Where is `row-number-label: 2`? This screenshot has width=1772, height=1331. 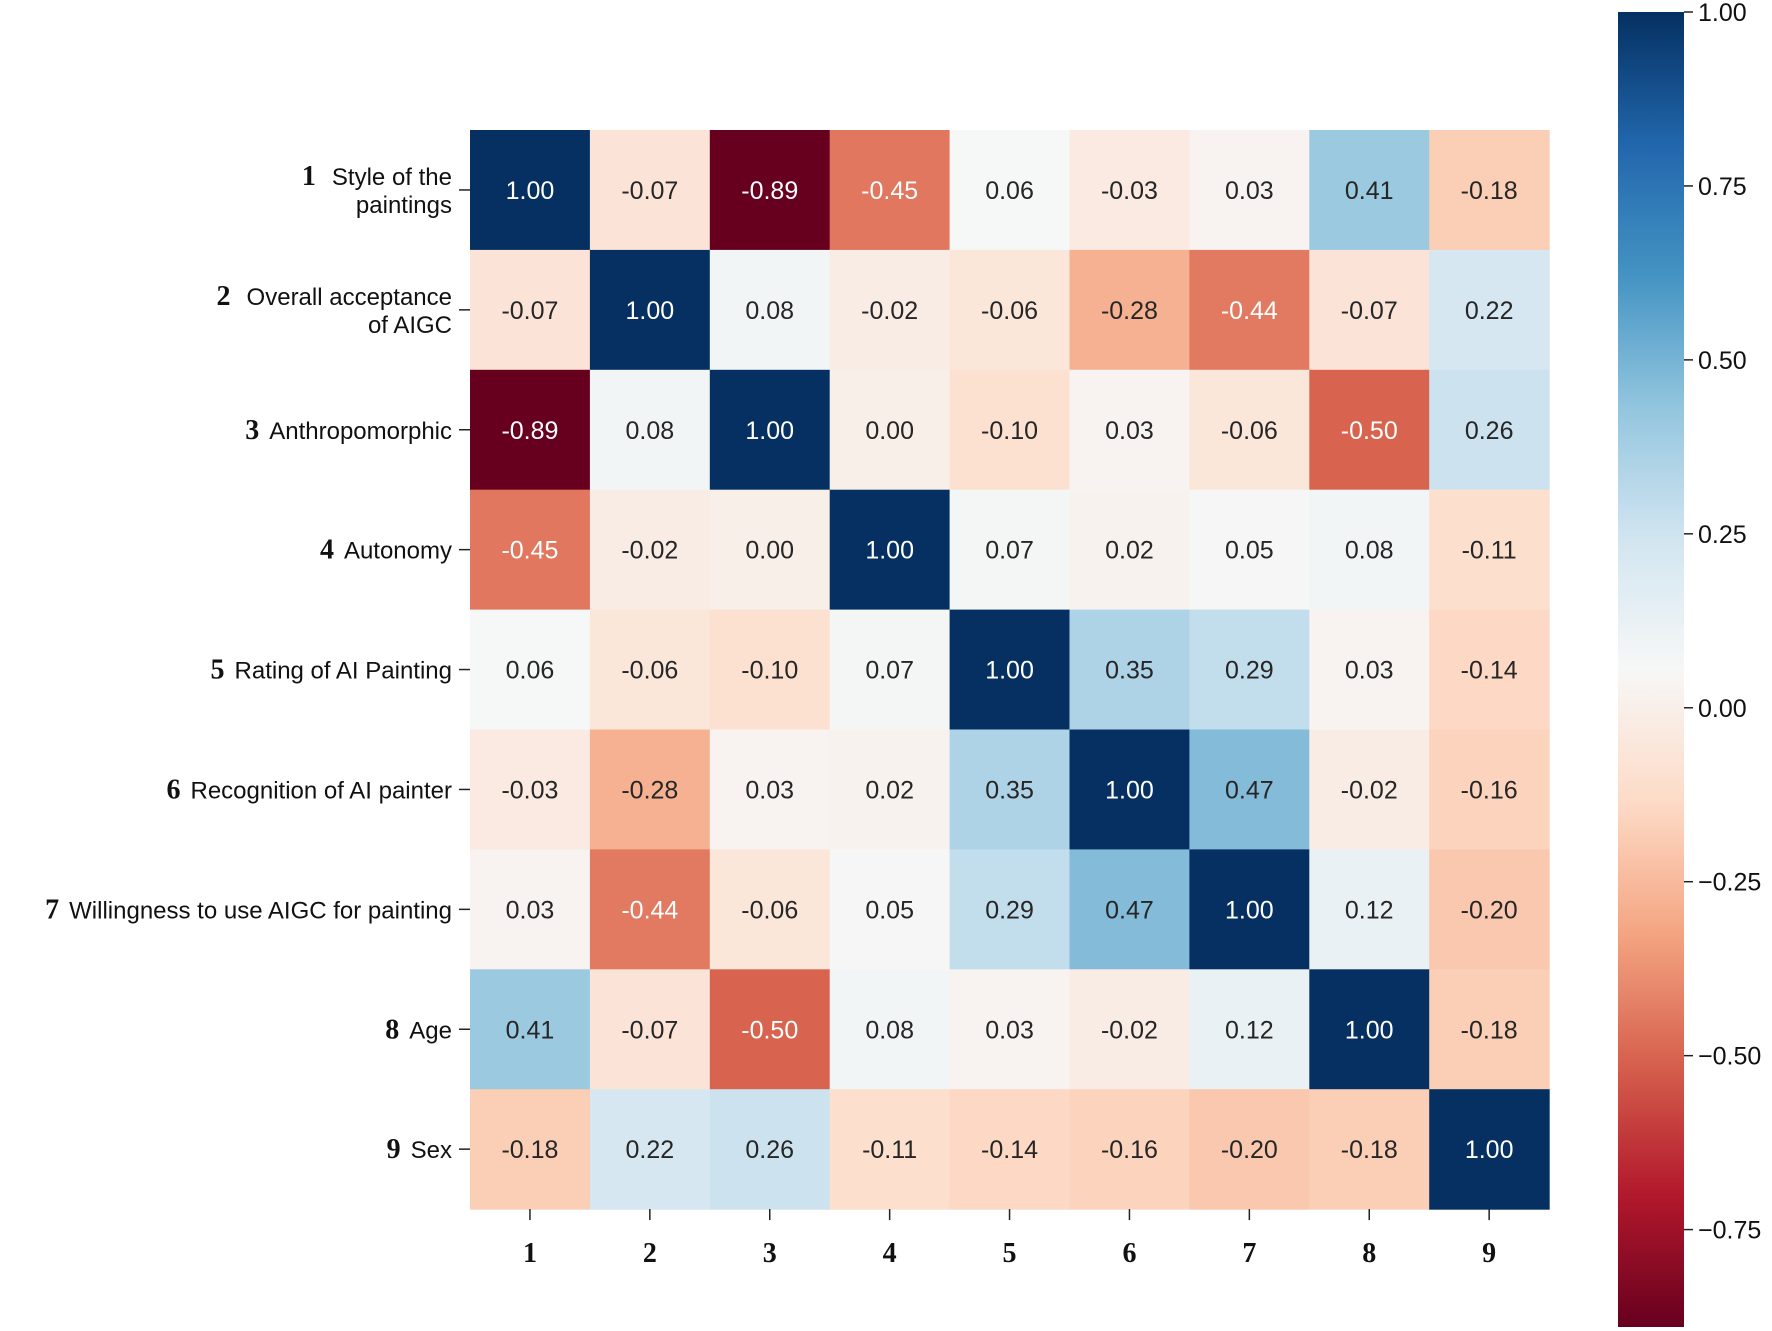
row-number-label: 2 is located at coordinates (224, 296).